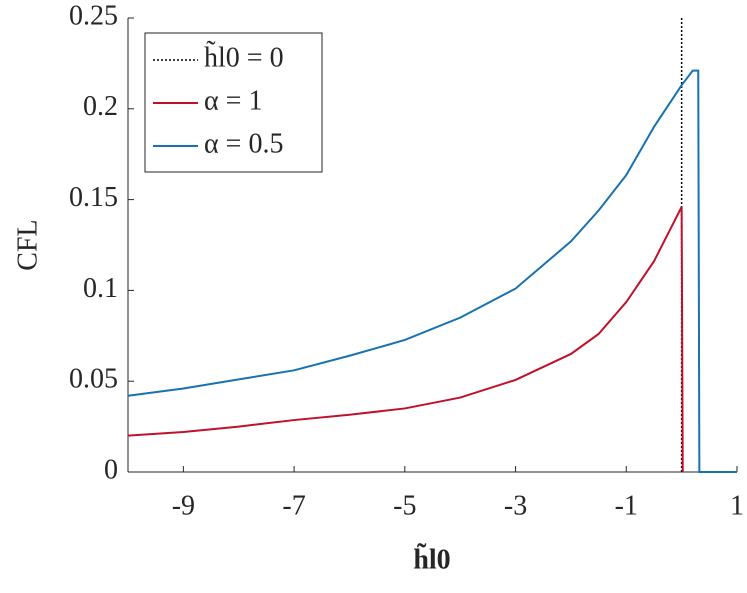 This screenshot has height=593, width=747. I want to click on y-tick-label: 0.1, so click(100, 288).